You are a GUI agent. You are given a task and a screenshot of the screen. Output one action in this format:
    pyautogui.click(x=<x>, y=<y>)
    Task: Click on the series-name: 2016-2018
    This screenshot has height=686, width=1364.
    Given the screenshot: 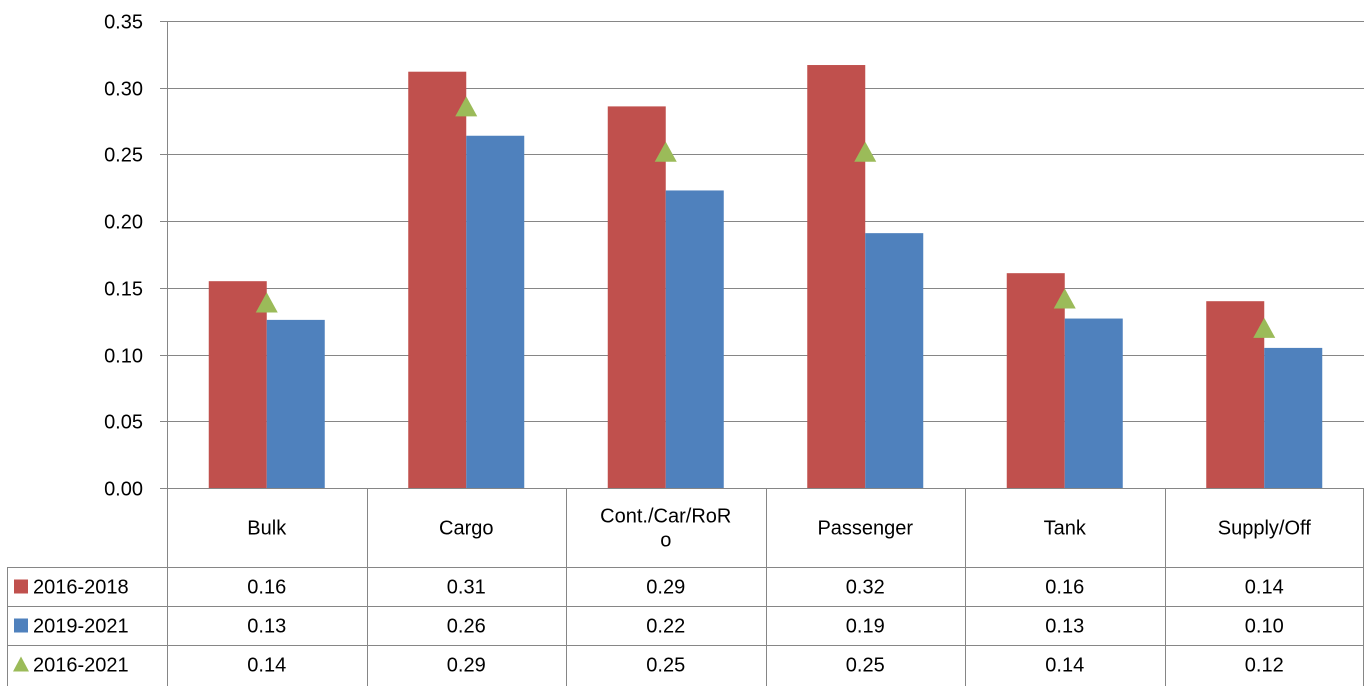 What is the action you would take?
    pyautogui.click(x=81, y=588)
    